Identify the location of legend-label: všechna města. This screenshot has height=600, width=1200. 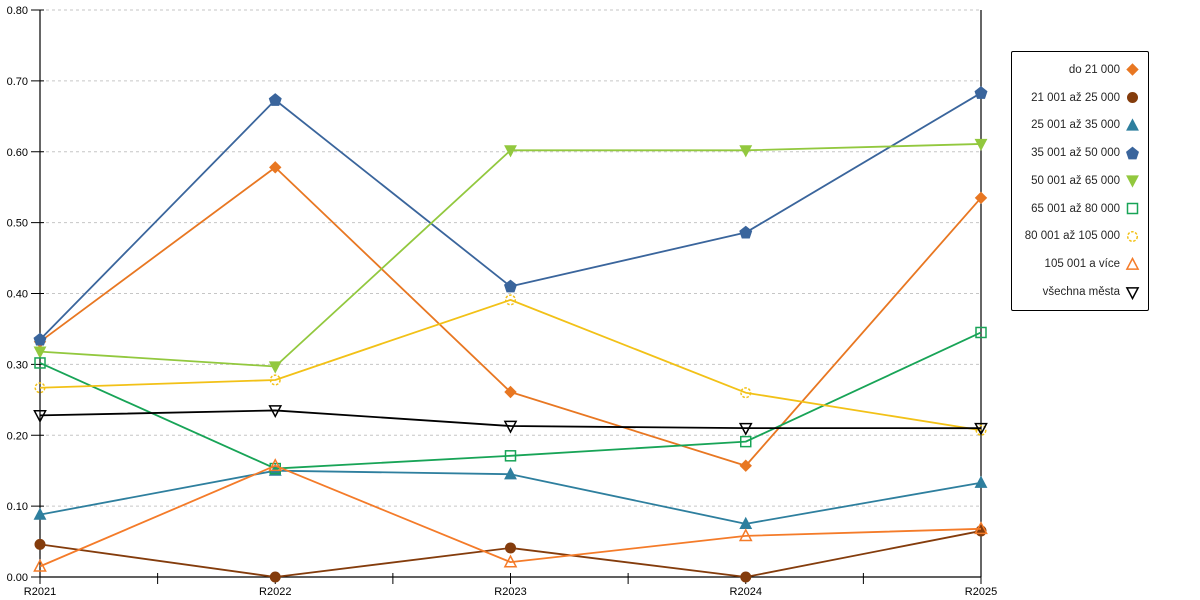
(1081, 292).